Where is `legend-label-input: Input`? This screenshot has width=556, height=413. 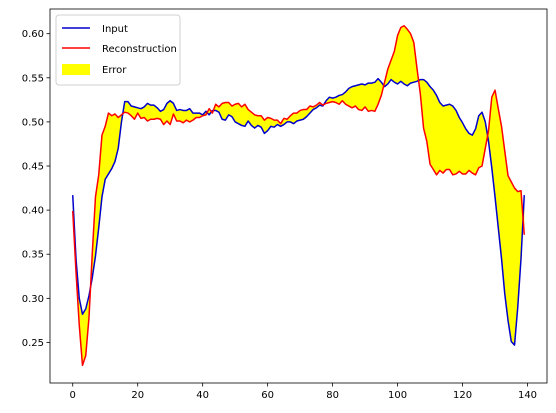 legend-label-input: Input is located at coordinates (115, 29).